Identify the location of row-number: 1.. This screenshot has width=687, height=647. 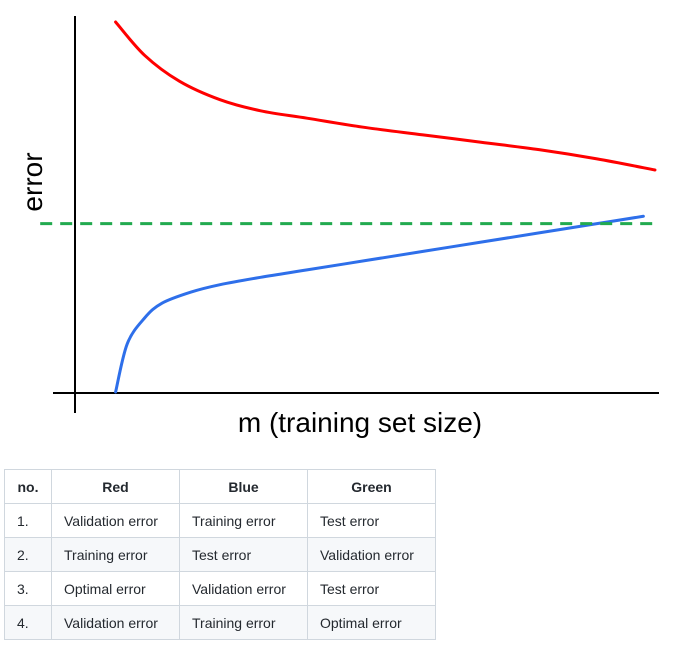
(28, 520).